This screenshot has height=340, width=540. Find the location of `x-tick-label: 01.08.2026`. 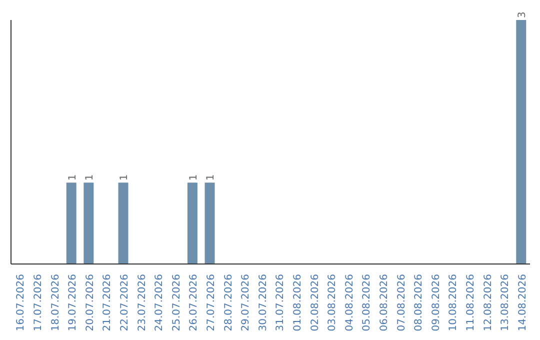

x-tick-label: 01.08.2026 is located at coordinates (298, 303).